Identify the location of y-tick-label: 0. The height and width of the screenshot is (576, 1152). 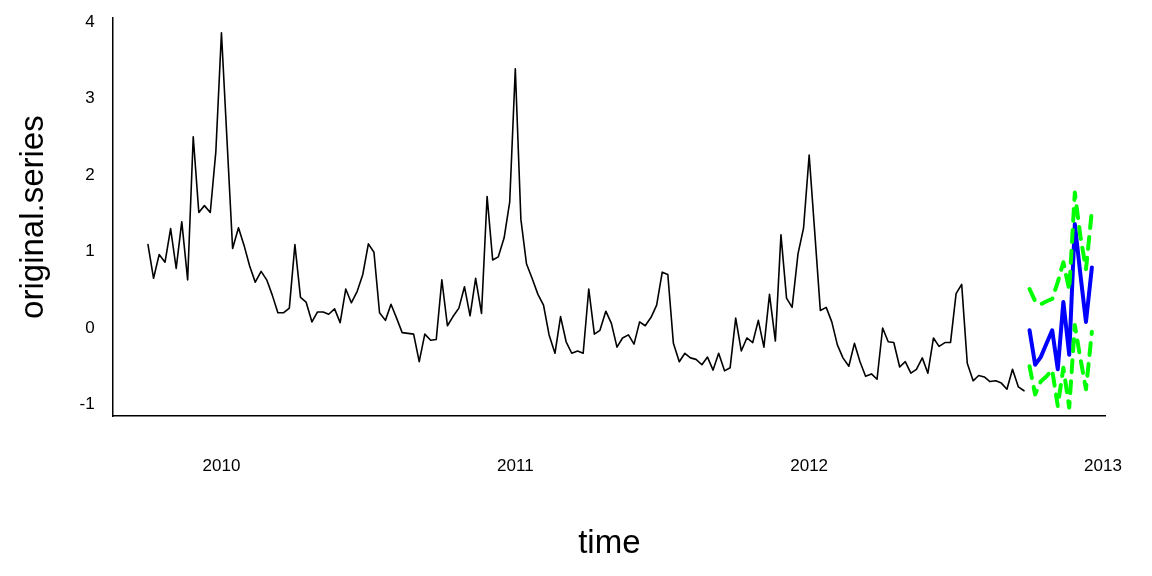
(90, 327).